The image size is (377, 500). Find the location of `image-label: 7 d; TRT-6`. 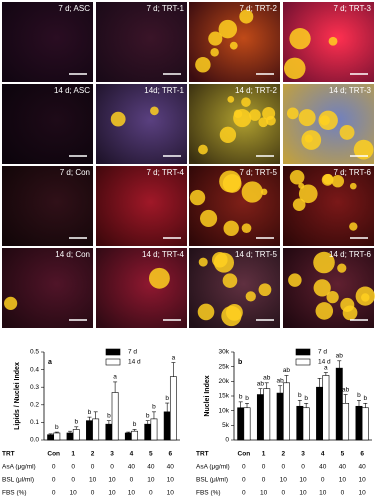

image-label: 7 d; TRT-6 is located at coordinates (353, 172).